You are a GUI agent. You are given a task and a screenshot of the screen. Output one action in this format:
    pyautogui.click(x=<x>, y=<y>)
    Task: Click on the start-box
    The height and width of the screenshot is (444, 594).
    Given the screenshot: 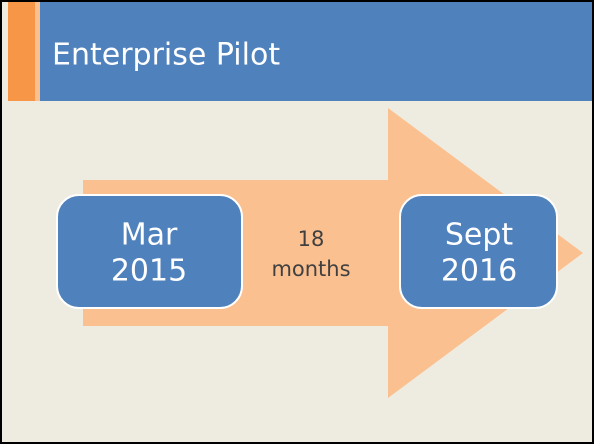 What is the action you would take?
    pyautogui.click(x=149, y=251)
    